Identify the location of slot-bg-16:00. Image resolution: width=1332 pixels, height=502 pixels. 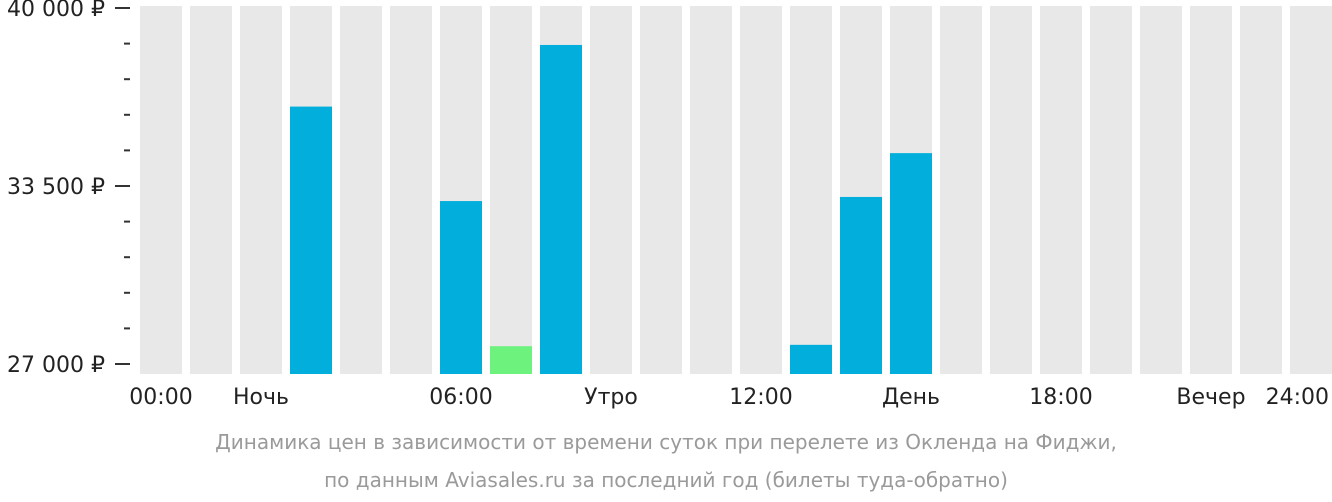
(961, 190).